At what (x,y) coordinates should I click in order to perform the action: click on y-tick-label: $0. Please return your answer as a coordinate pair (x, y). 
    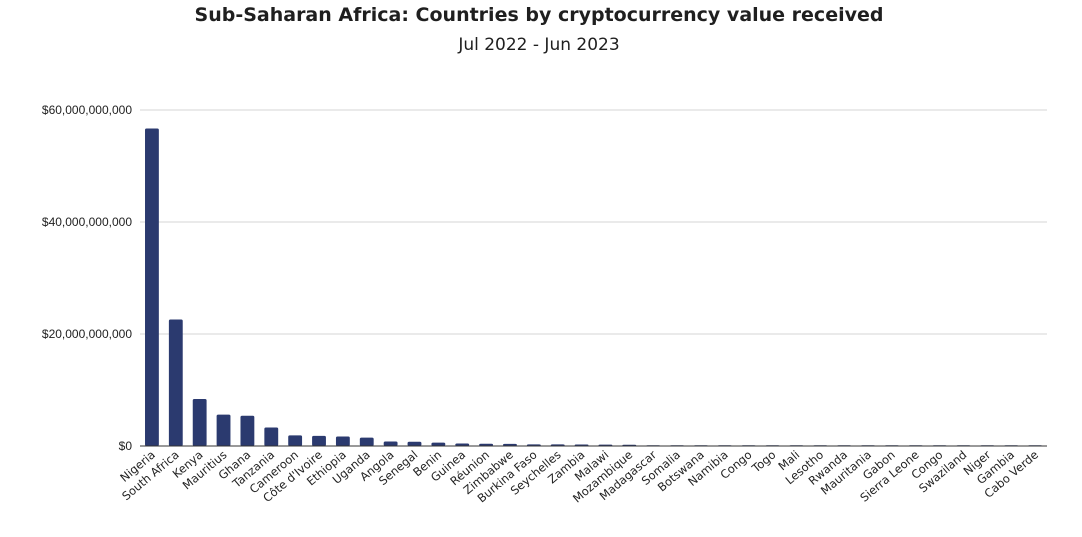
    Looking at the image, I should click on (126, 446).